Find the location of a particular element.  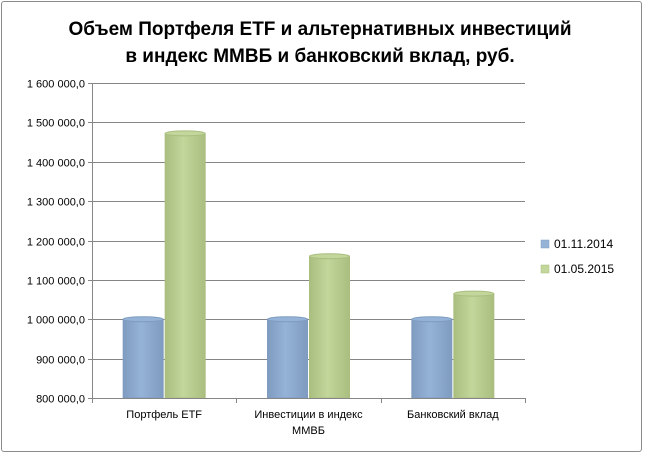

y-tick-label: 1 600 000,0 is located at coordinates (56, 85).